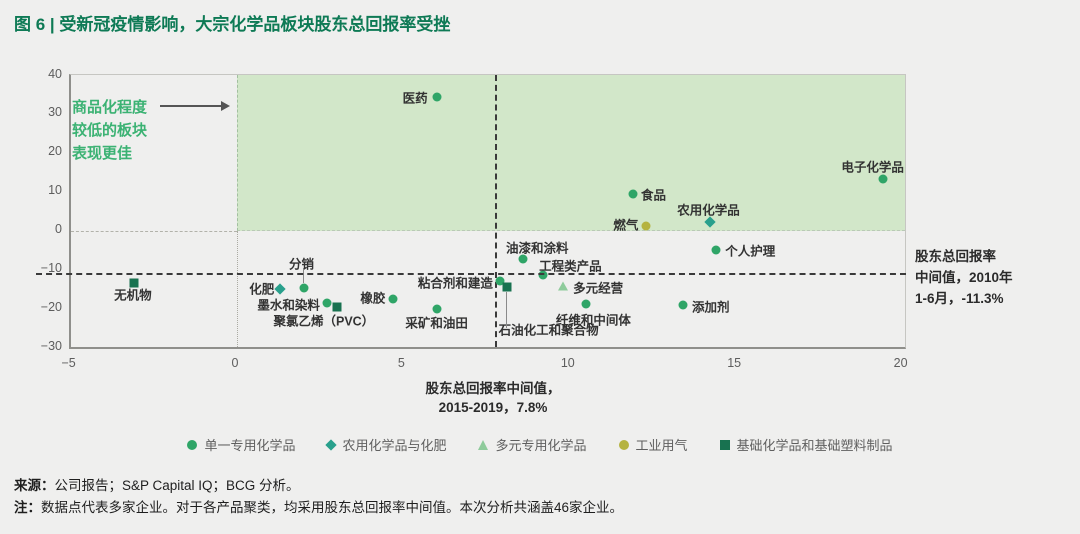  I want to click on data-point-label: 分销, so click(302, 264).